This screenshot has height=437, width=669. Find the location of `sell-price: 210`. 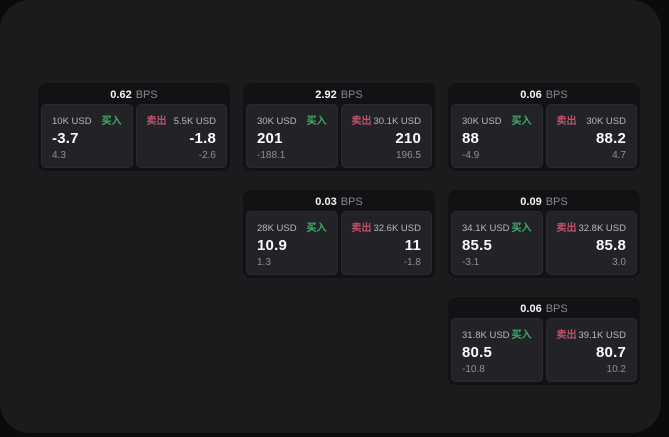

sell-price: 210 is located at coordinates (408, 138).